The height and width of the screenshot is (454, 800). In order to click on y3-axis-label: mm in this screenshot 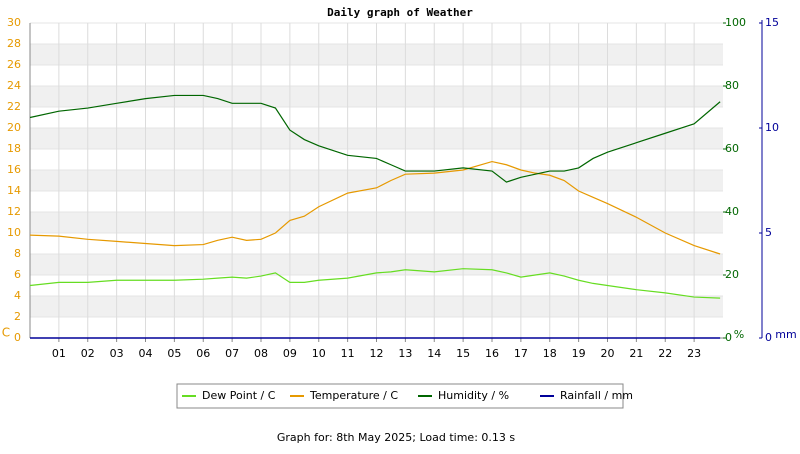, I will do `click(785, 334)`.